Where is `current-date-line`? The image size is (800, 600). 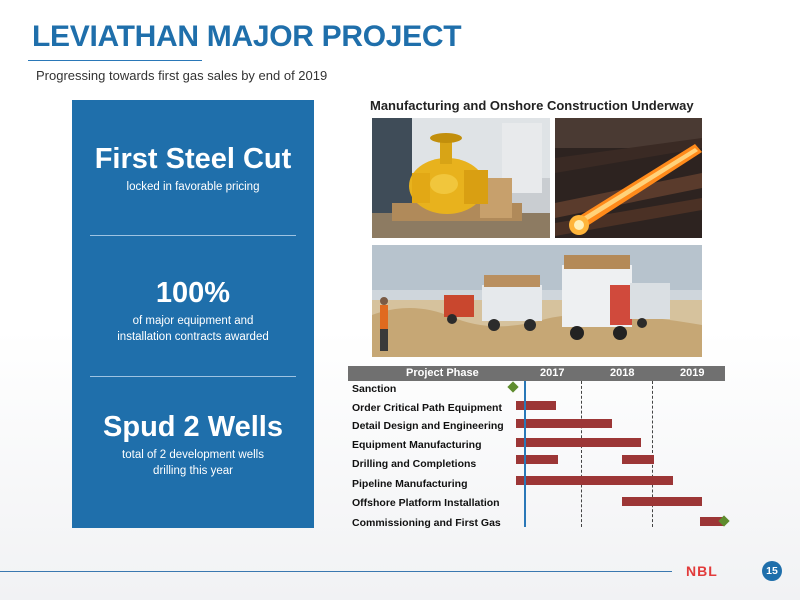 current-date-line is located at coordinates (525, 454).